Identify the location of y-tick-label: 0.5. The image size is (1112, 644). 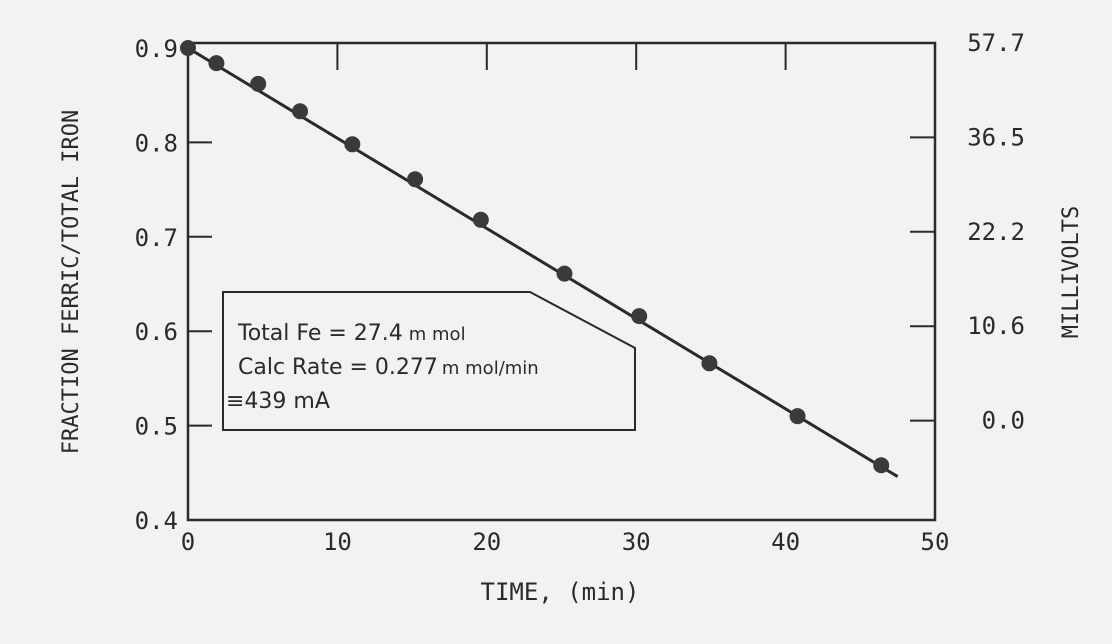
(156, 427).